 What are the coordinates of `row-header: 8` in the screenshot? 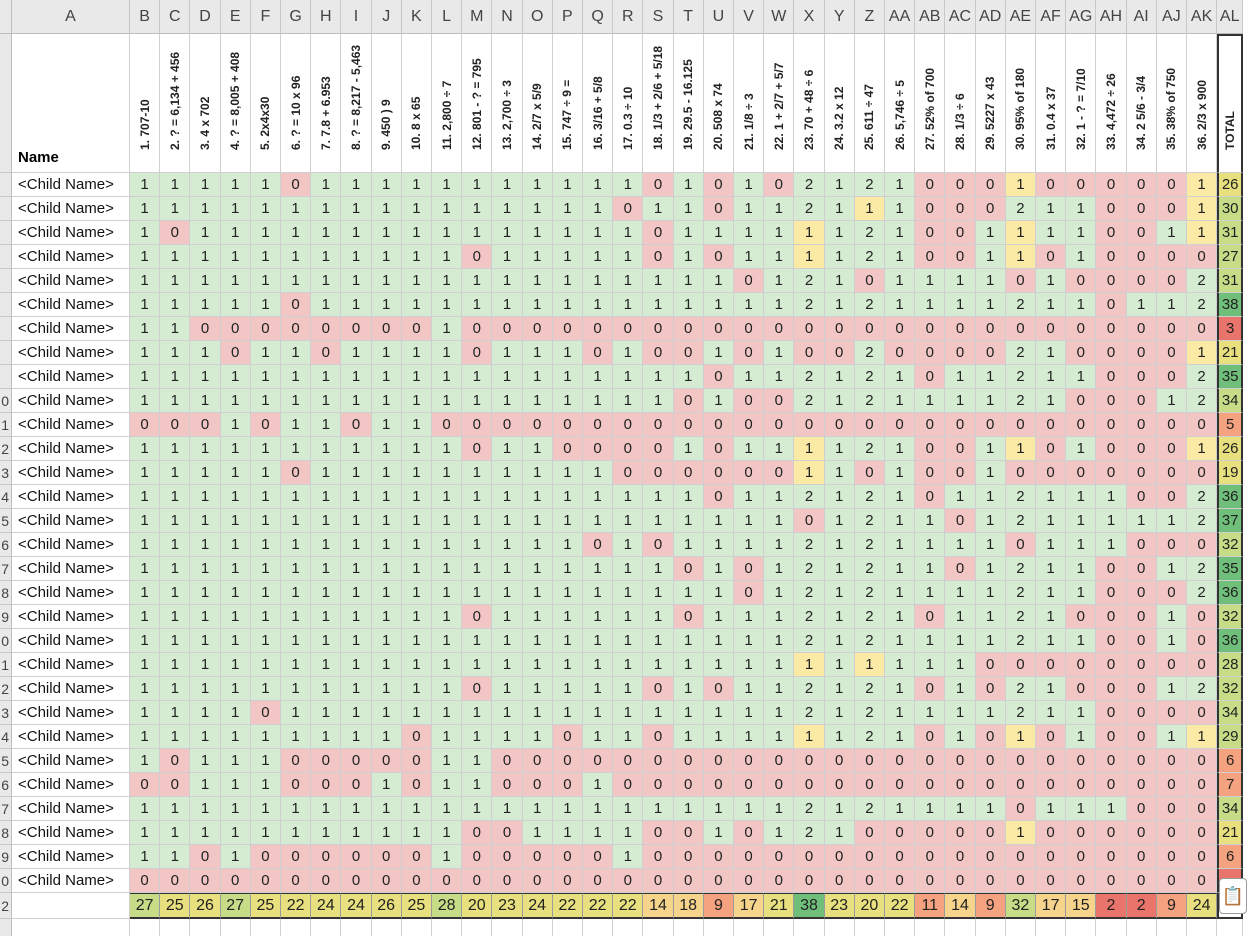 It's located at (6, 593).